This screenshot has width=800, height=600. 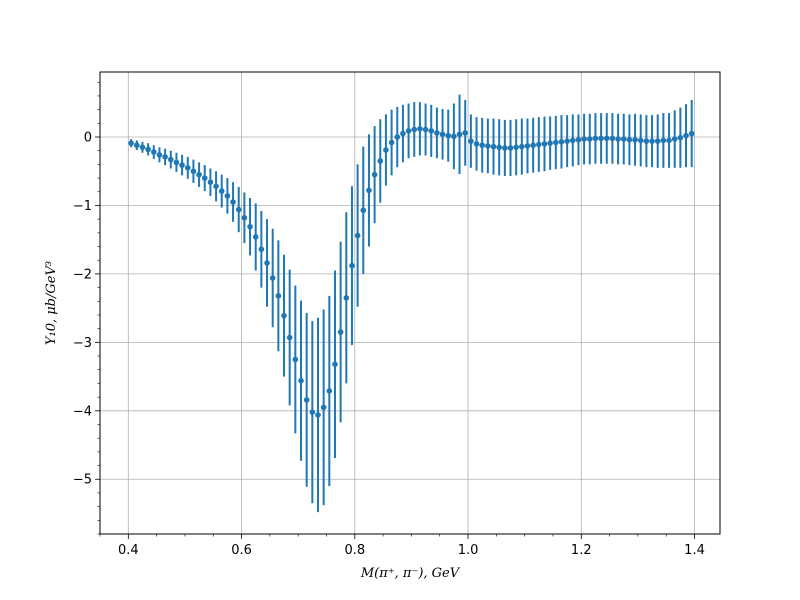 What do you see at coordinates (468, 550) in the screenshot?
I see `x-tick-label: 1.0` at bounding box center [468, 550].